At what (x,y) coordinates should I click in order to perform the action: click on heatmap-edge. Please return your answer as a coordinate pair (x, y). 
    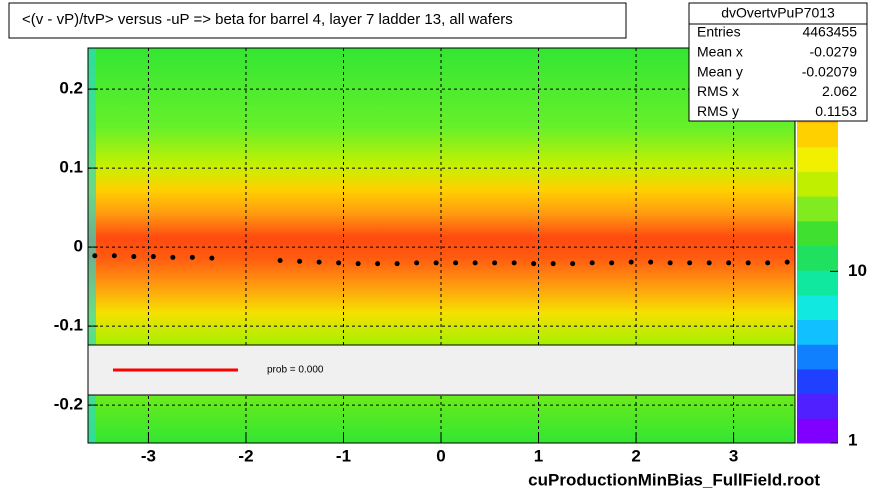
    Looking at the image, I should click on (92, 245).